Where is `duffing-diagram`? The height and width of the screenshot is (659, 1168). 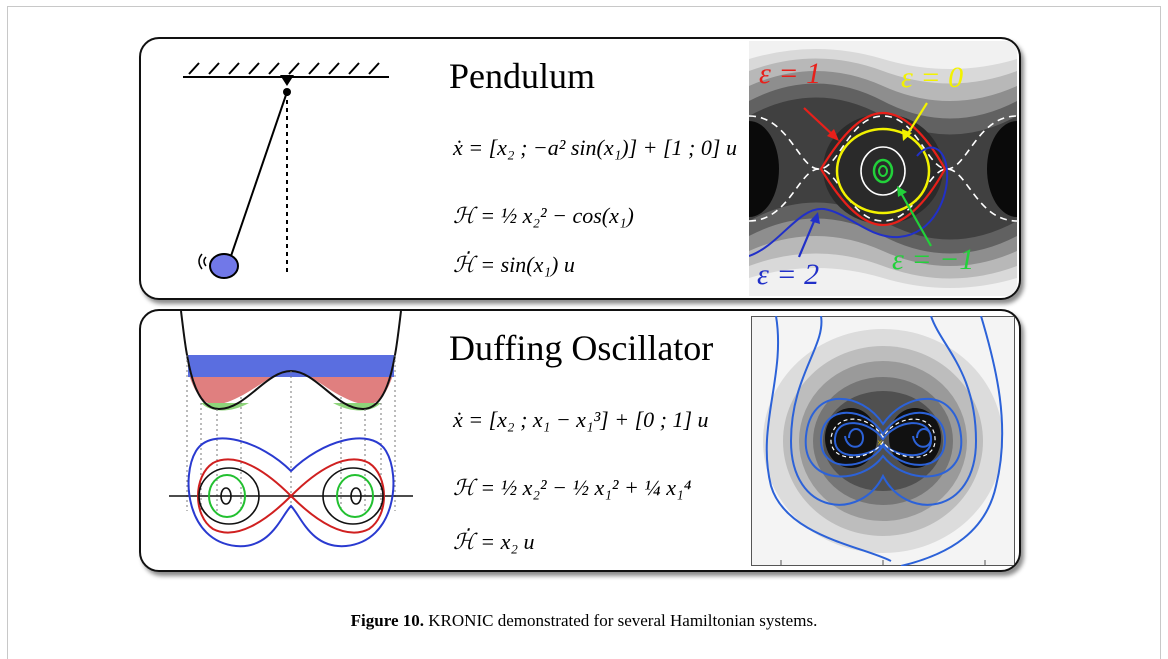 duffing-diagram is located at coordinates (291, 429).